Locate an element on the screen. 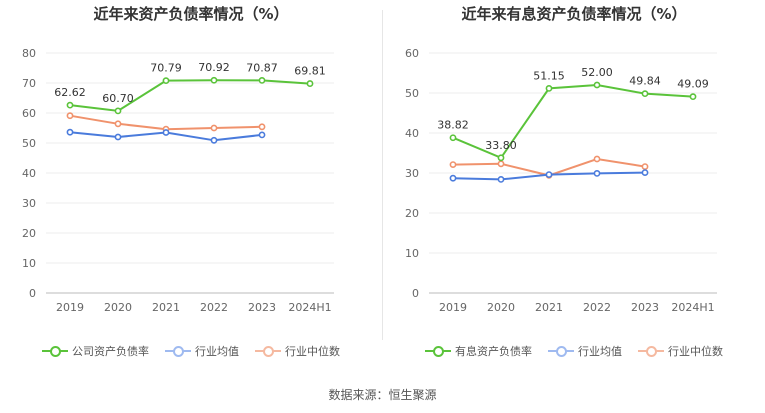 The height and width of the screenshot is (413, 765). legend-item-company-debt-ratio: 公司资产负债率 is located at coordinates (95, 351).